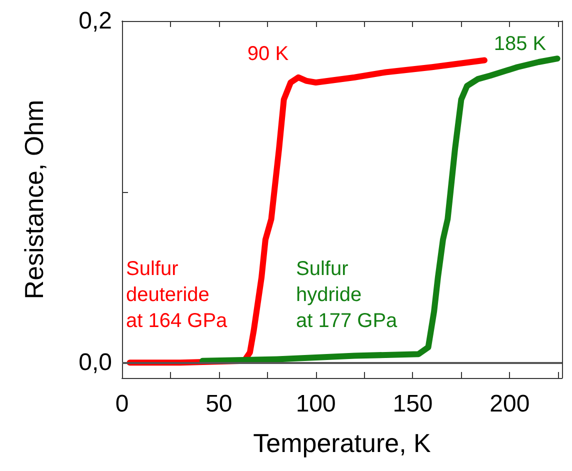 The height and width of the screenshot is (471, 572). What do you see at coordinates (95, 21) in the screenshot?
I see `y-tick-label: 0,2` at bounding box center [95, 21].